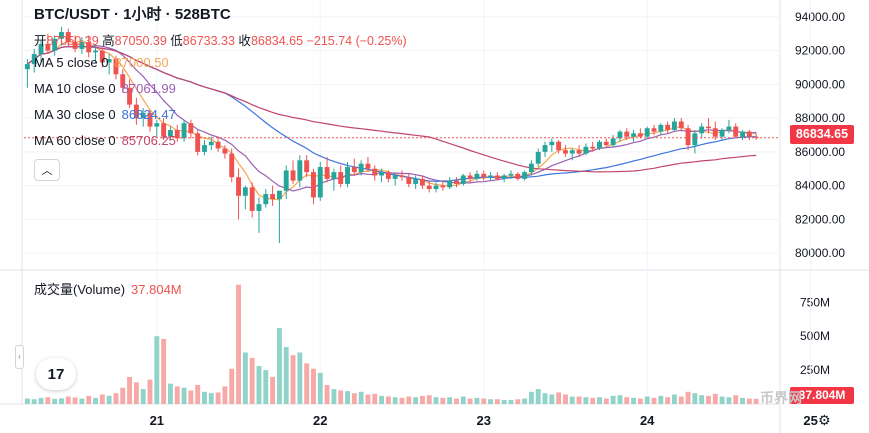  Describe the element at coordinates (80, 289) in the screenshot. I see `volume-label: 成交量(Volume)` at that location.